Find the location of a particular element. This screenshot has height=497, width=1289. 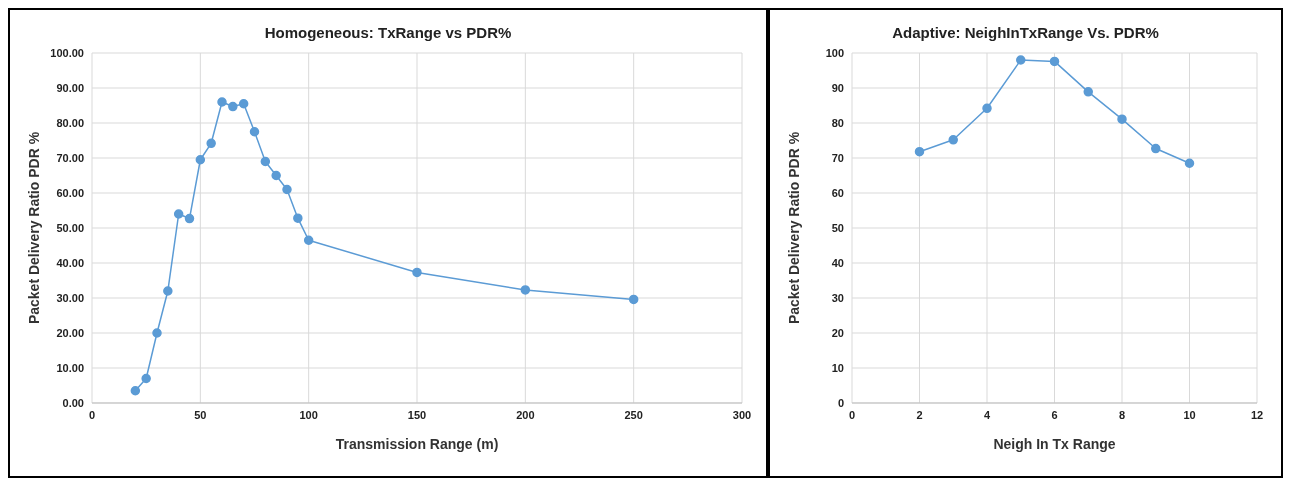

y-tick-label: 70.00 is located at coordinates (70, 157).